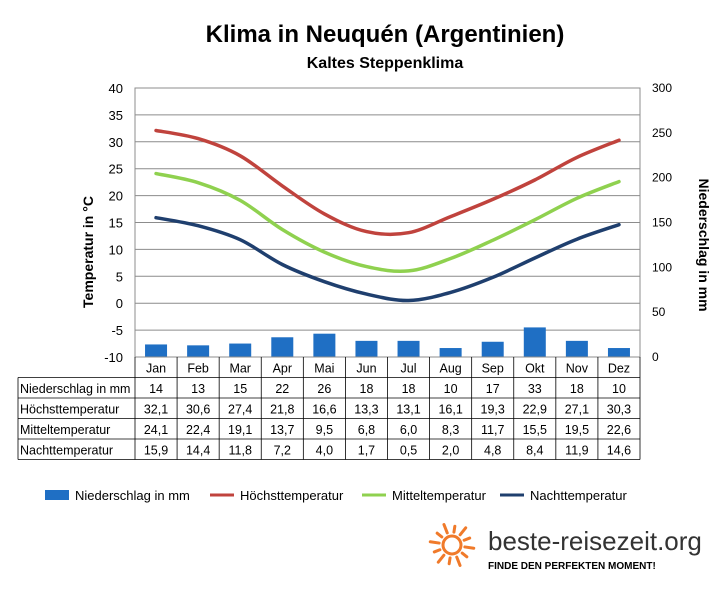 This screenshot has height=597, width=720. Describe the element at coordinates (578, 495) in the screenshot. I see `legend-entry: Nachttemperatur` at that location.